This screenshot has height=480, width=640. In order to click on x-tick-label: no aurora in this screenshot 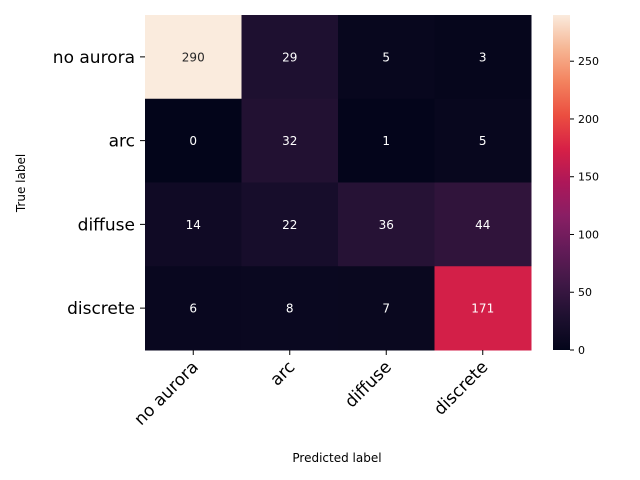, I will do `click(167, 393)`.